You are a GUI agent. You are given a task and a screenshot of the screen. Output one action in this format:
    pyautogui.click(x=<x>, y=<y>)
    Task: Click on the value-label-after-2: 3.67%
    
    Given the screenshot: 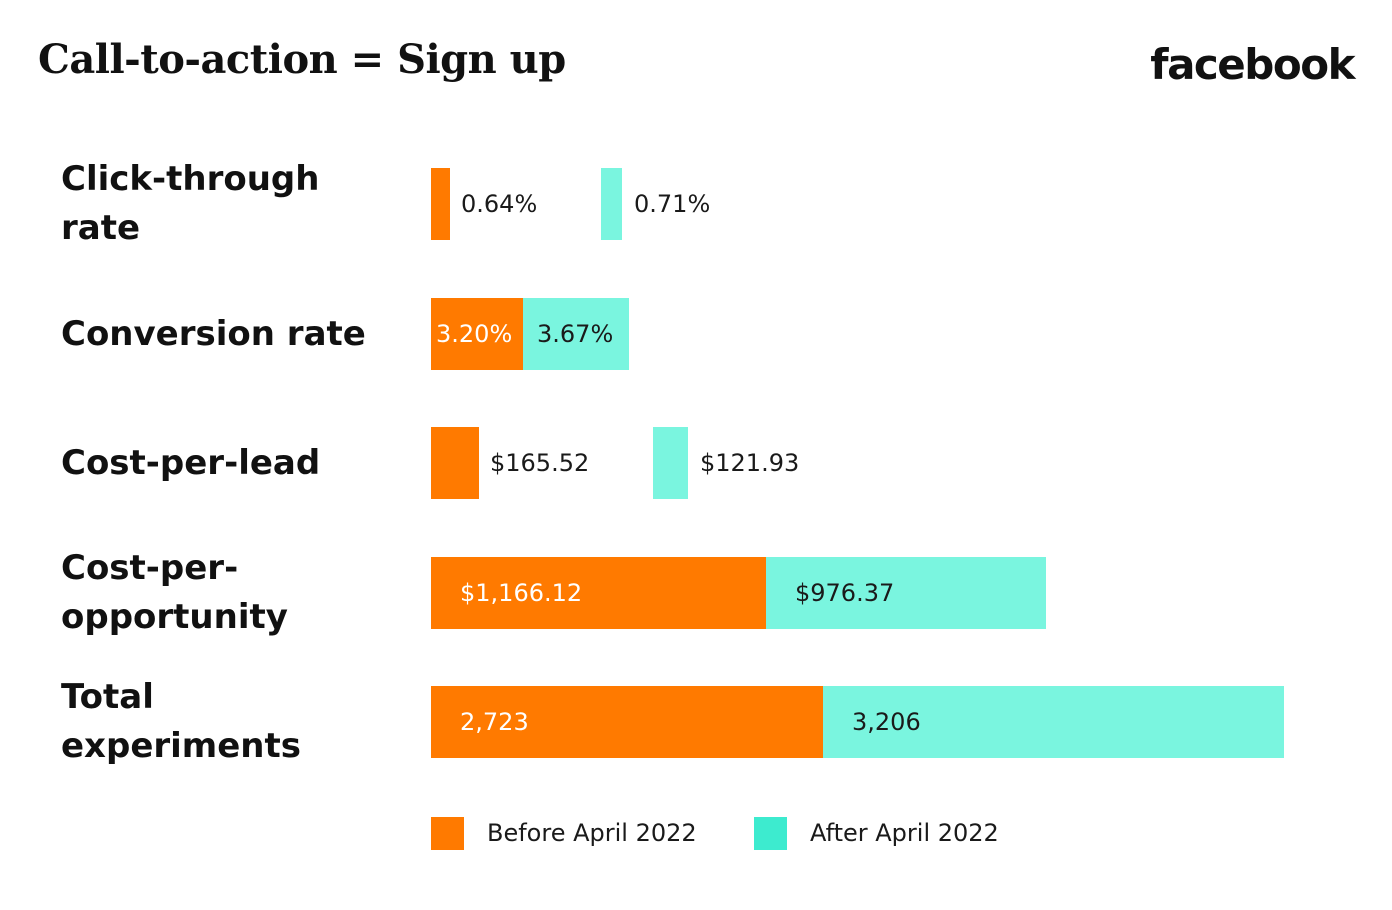 What is the action you would take?
    pyautogui.click(x=575, y=334)
    